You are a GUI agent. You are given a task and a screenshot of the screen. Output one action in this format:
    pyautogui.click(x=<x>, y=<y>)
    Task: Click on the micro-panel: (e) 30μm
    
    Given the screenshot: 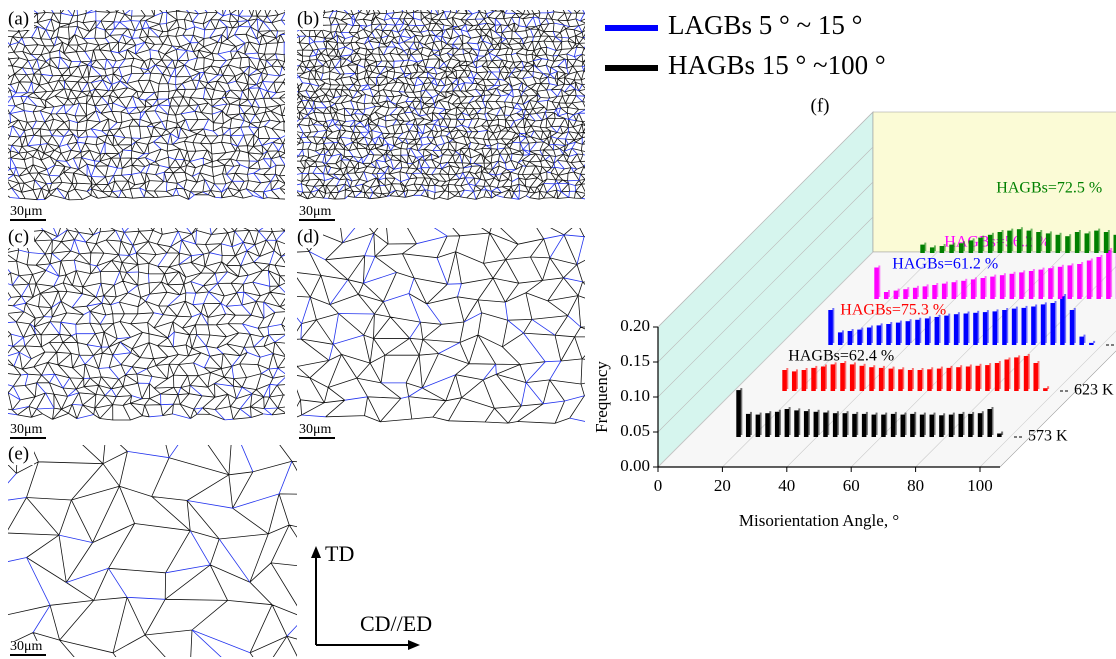 What is the action you would take?
    pyautogui.click(x=152, y=550)
    